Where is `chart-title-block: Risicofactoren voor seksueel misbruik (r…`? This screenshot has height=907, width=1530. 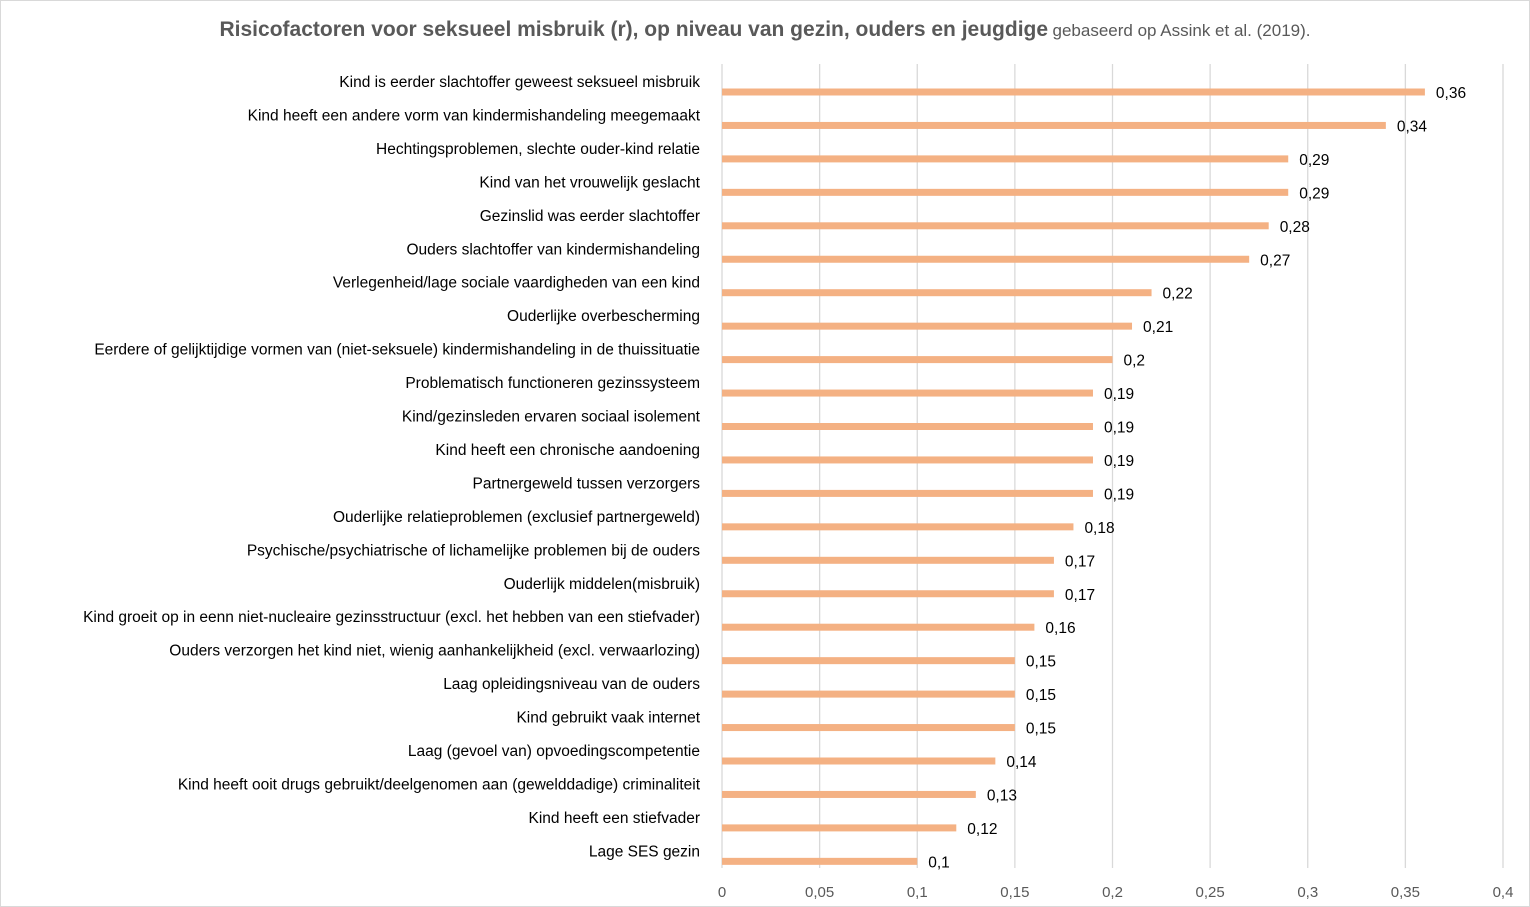
chart-title-block: Risicofactoren voor seksueel misbruik (r… is located at coordinates (765, 30).